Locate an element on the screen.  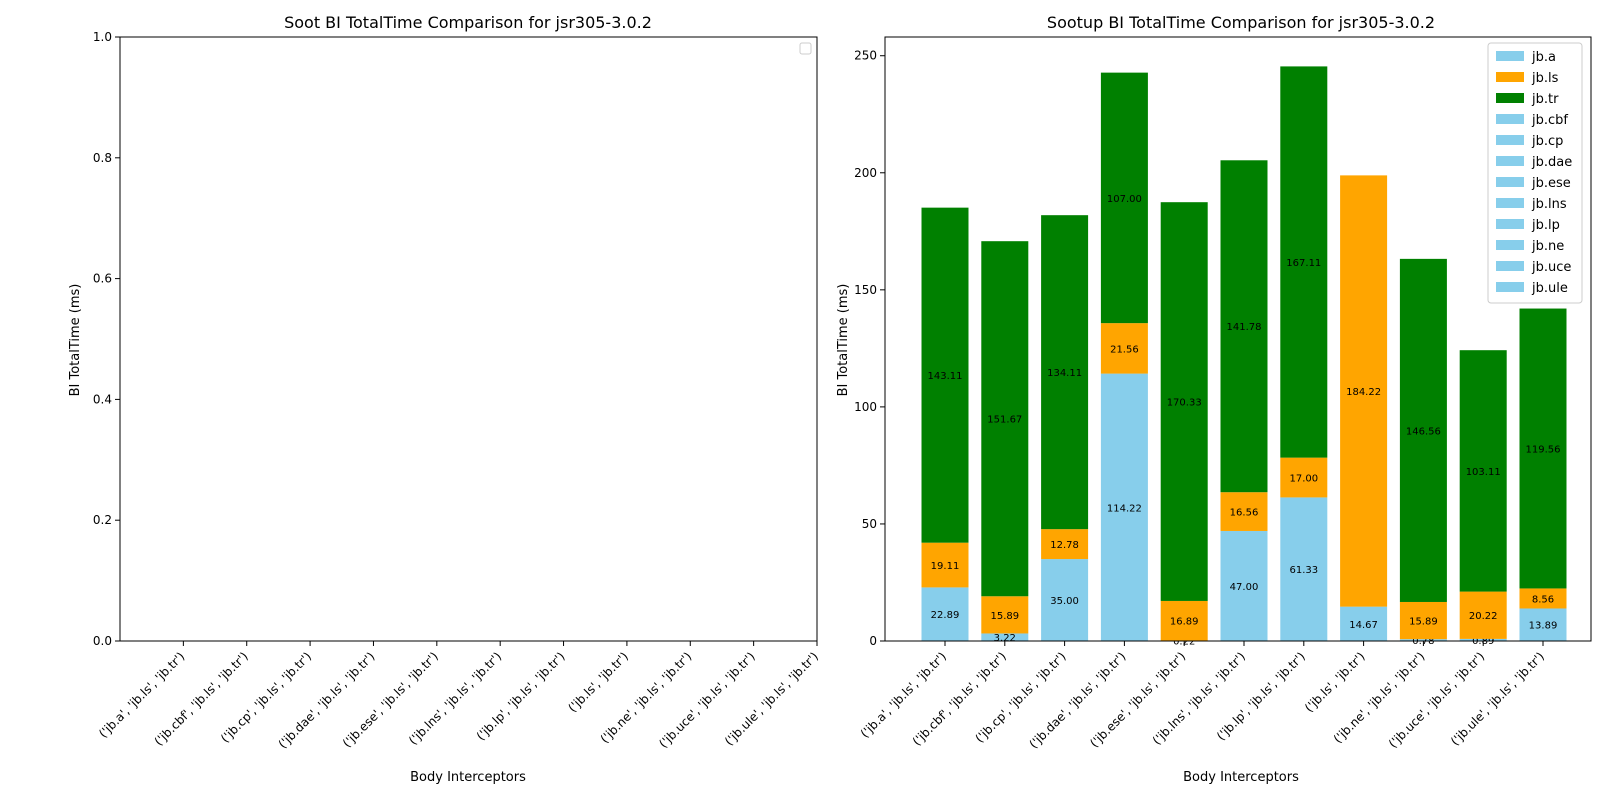
sootup-y-tick-label: 0 is located at coordinates (873, 641).